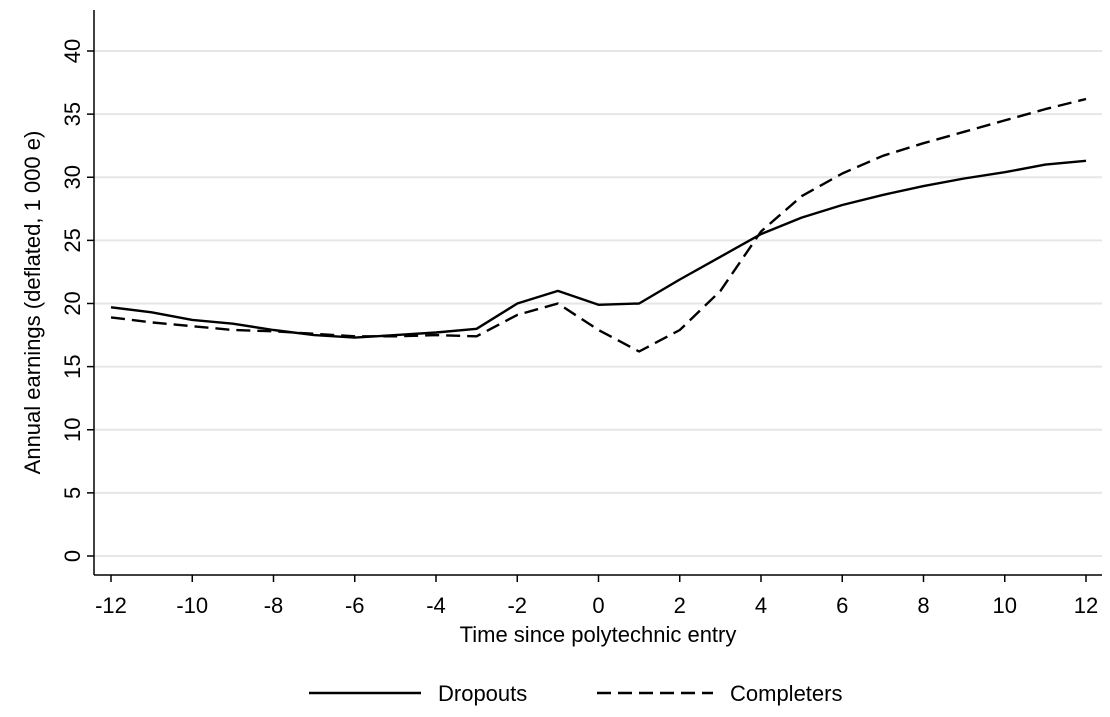 The image size is (1110, 717). What do you see at coordinates (72, 430) in the screenshot?
I see `y-tick-label: 10` at bounding box center [72, 430].